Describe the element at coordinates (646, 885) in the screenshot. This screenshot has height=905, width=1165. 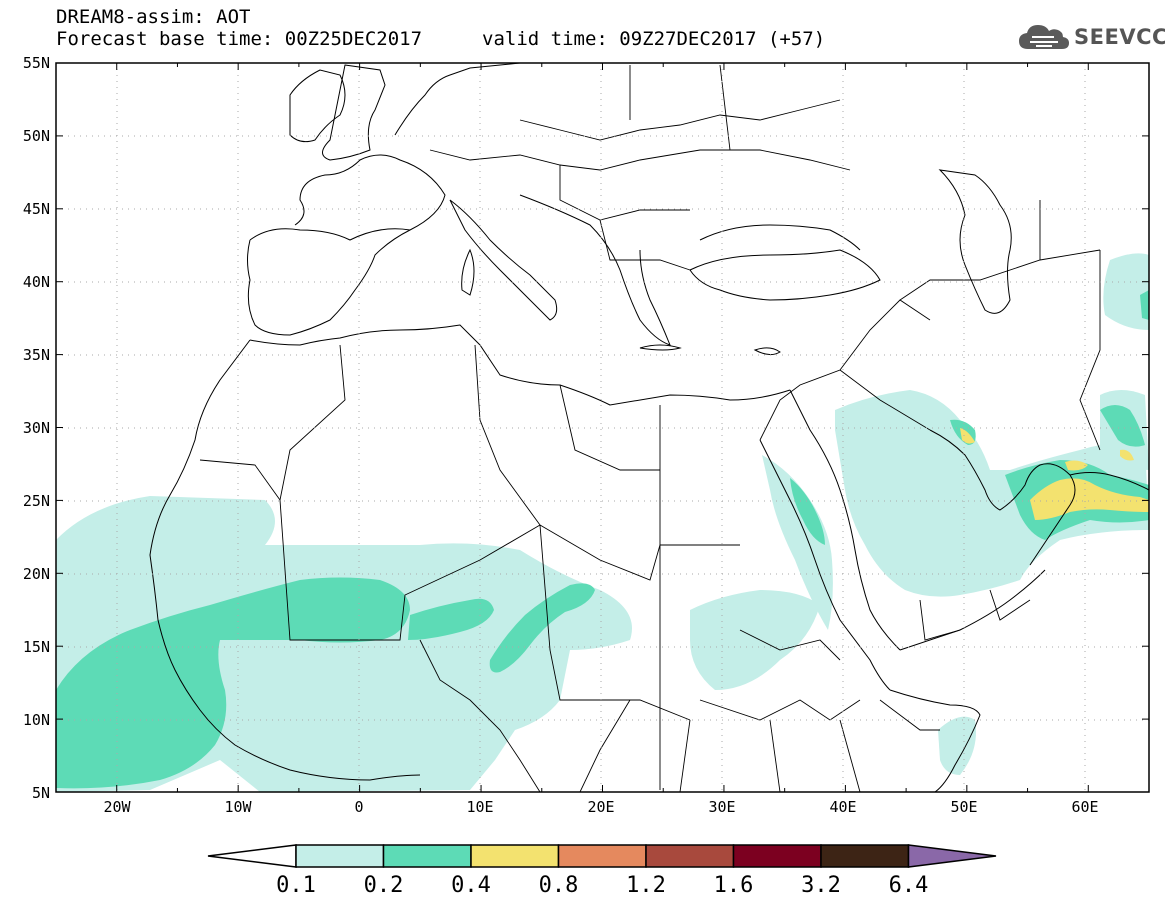
I see `colorbar-label: 1.2` at that location.